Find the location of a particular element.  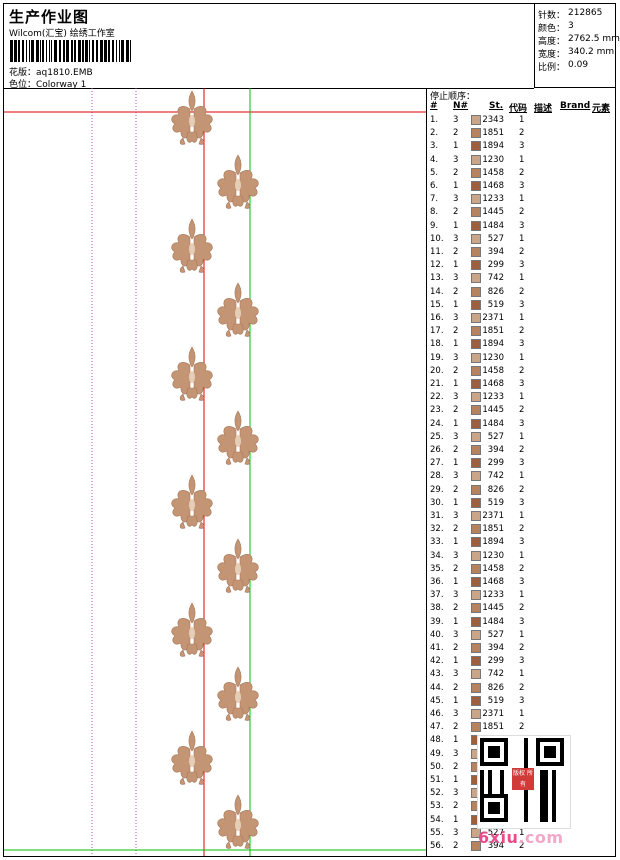

row-stitches: 519 is located at coordinates (495, 700).